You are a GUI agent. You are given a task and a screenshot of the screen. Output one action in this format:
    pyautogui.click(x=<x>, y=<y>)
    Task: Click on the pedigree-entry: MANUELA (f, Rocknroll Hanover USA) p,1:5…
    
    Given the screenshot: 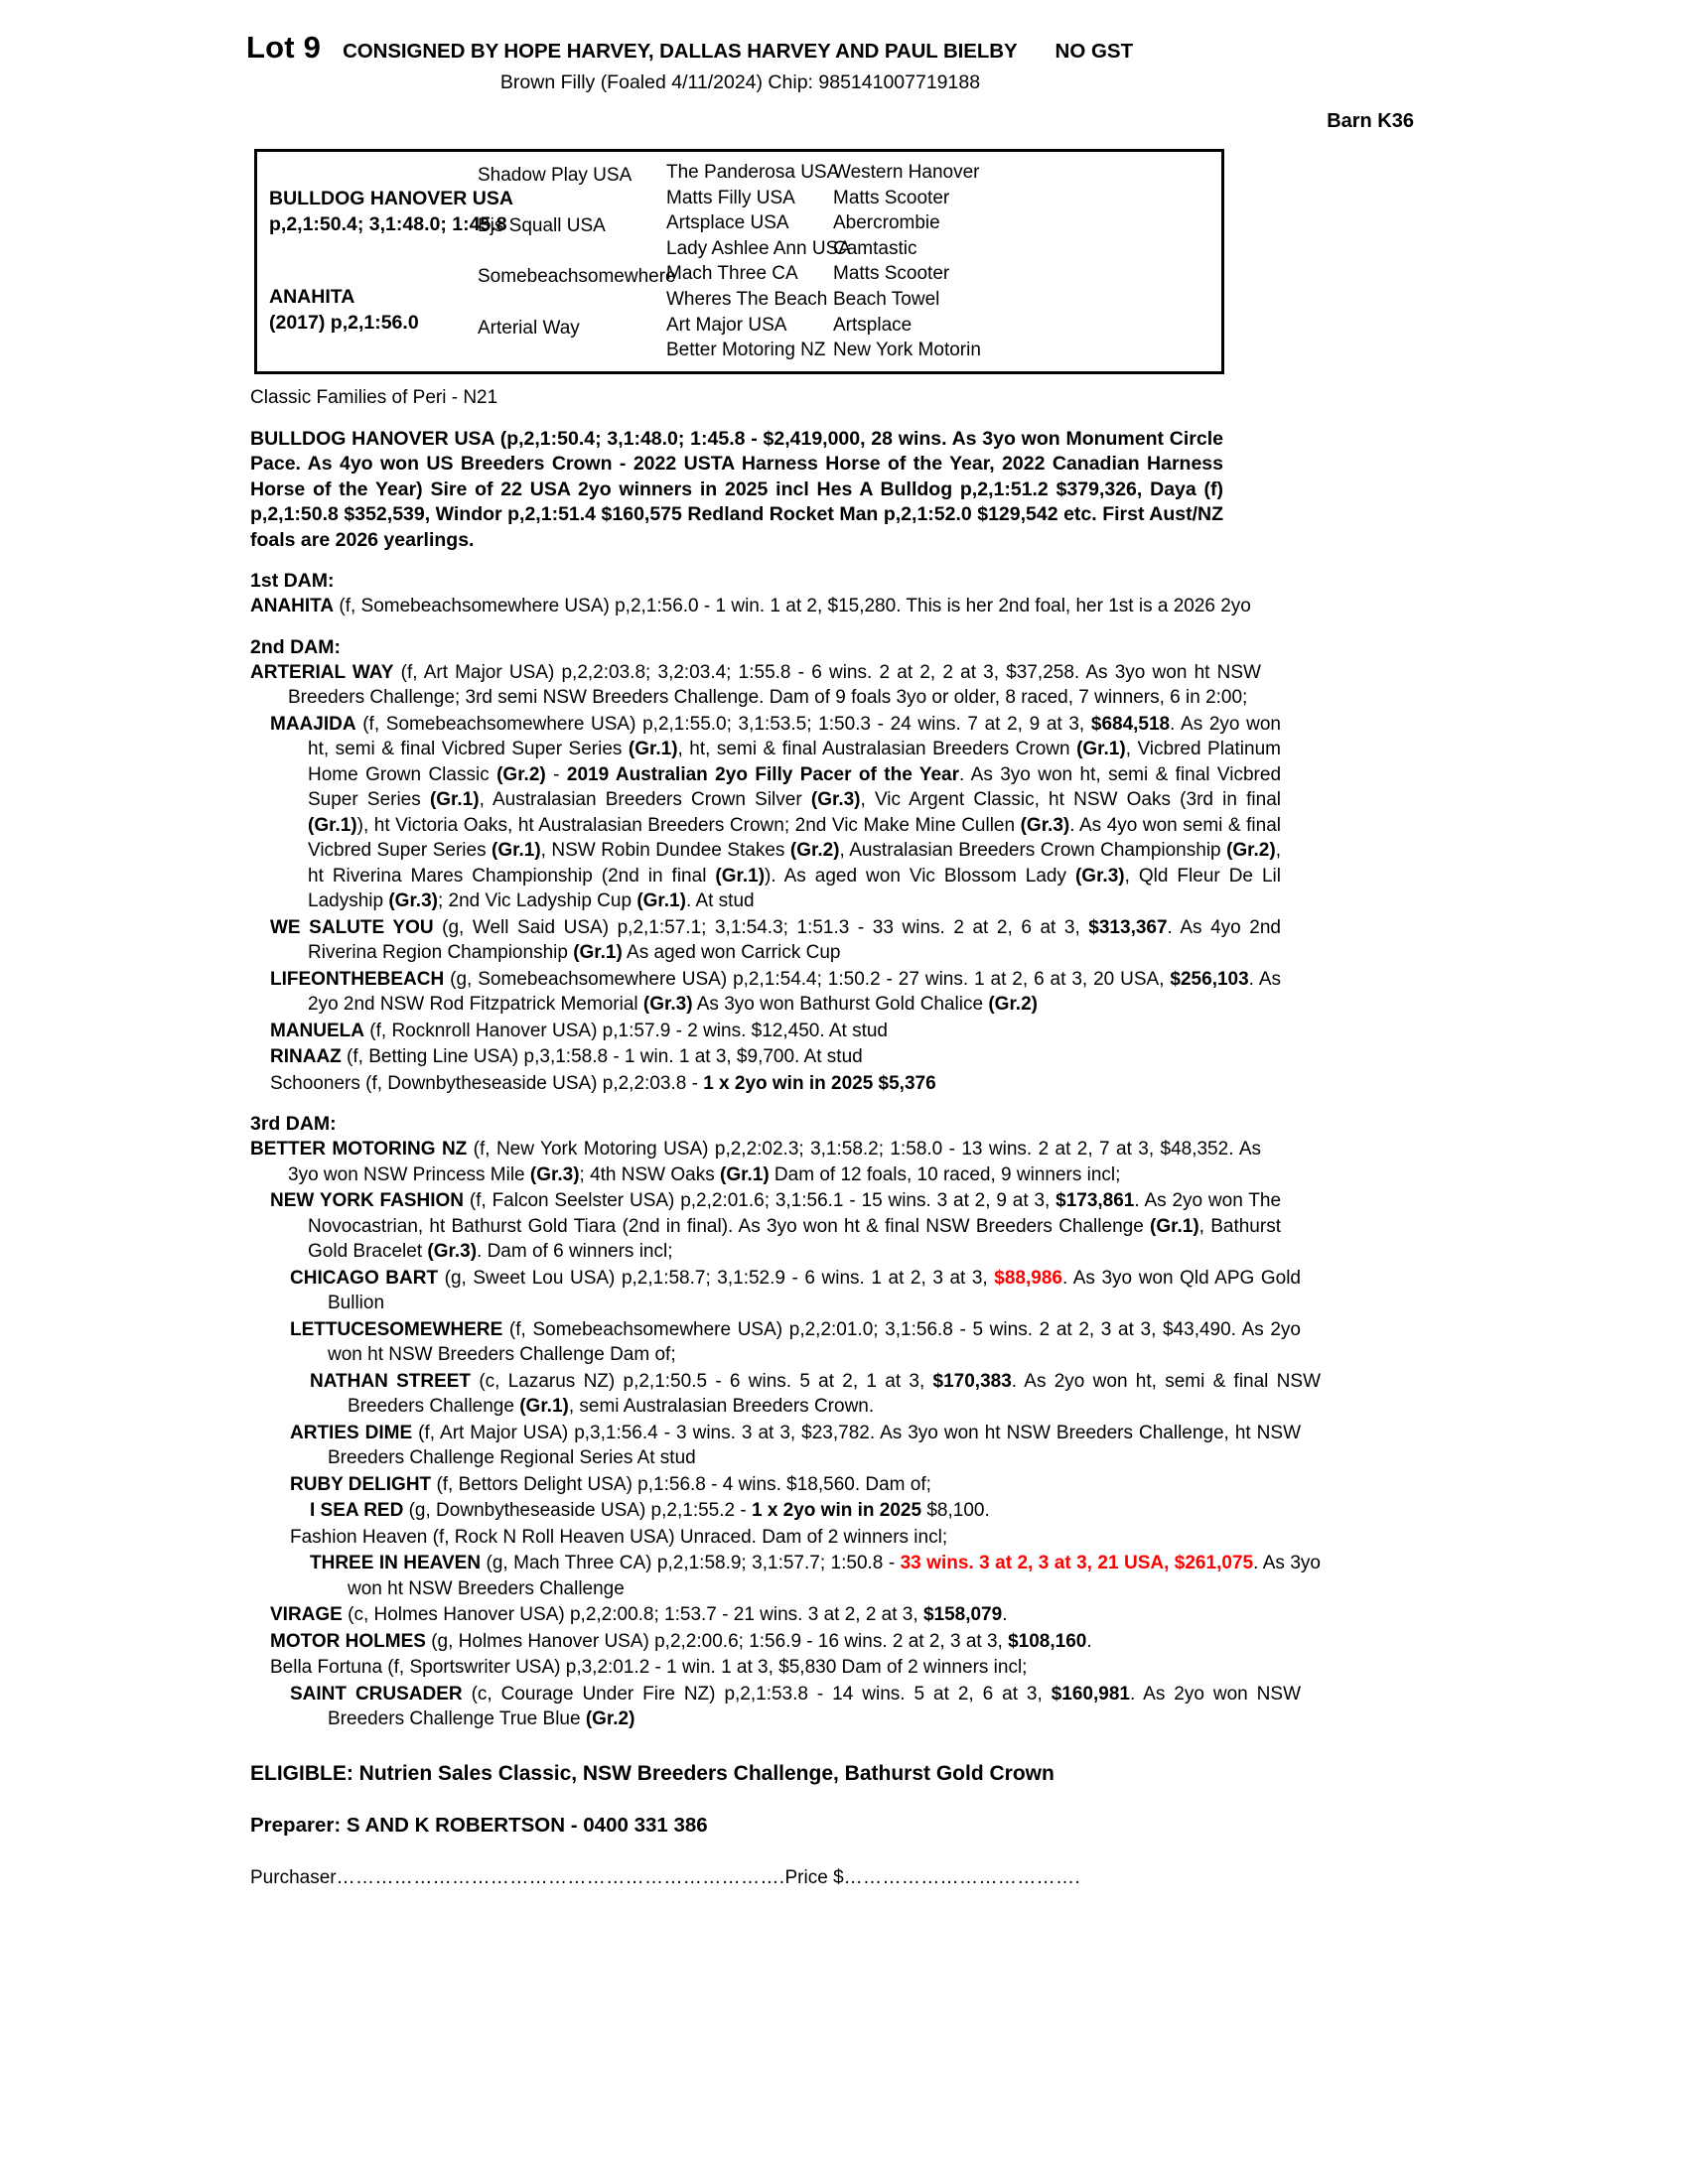 What is the action you would take?
    pyautogui.click(x=579, y=1030)
    